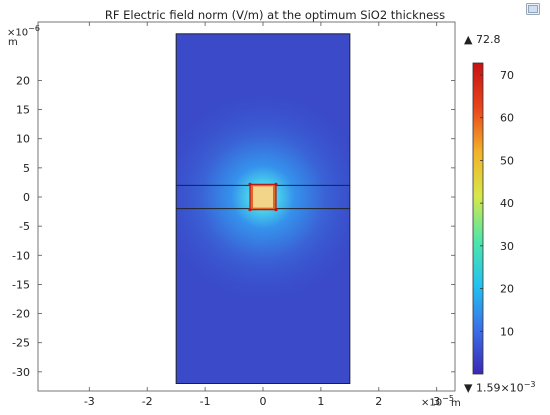 Image resolution: width=550 pixels, height=415 pixels. What do you see at coordinates (482, 39) in the screenshot?
I see `colorbar-max-label: ▲ 72.8` at bounding box center [482, 39].